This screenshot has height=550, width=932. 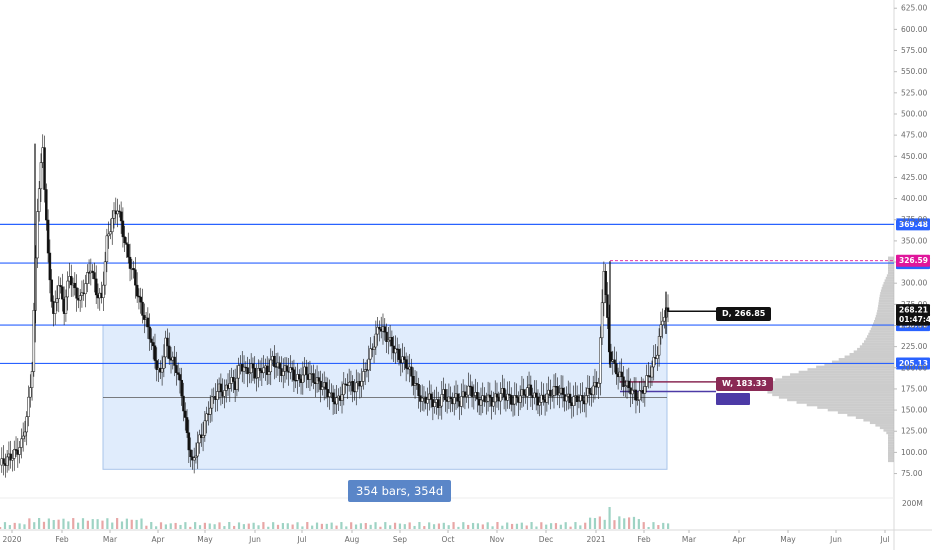 What do you see at coordinates (254, 539) in the screenshot?
I see `time-tick-label: Jun` at bounding box center [254, 539].